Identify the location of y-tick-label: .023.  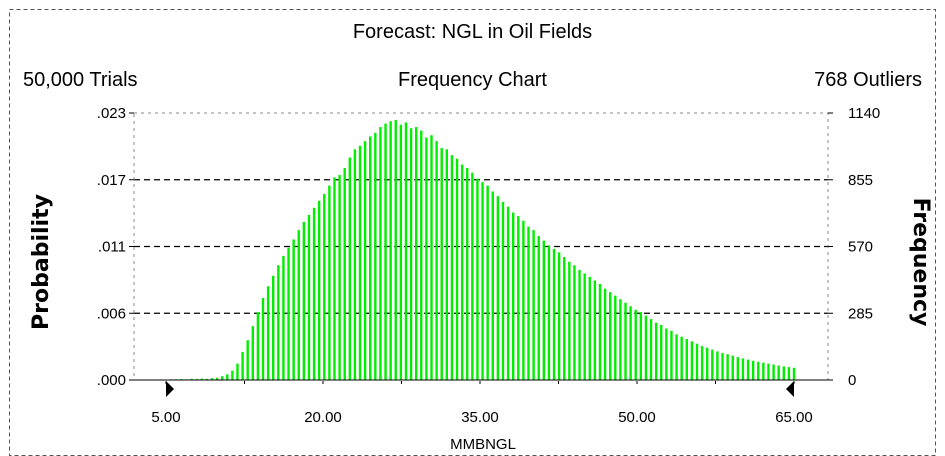
(111, 113).